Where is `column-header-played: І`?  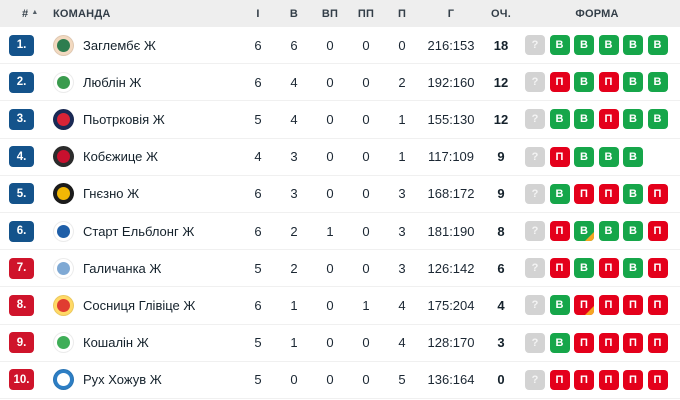
column-header-played: І is located at coordinates (258, 13).